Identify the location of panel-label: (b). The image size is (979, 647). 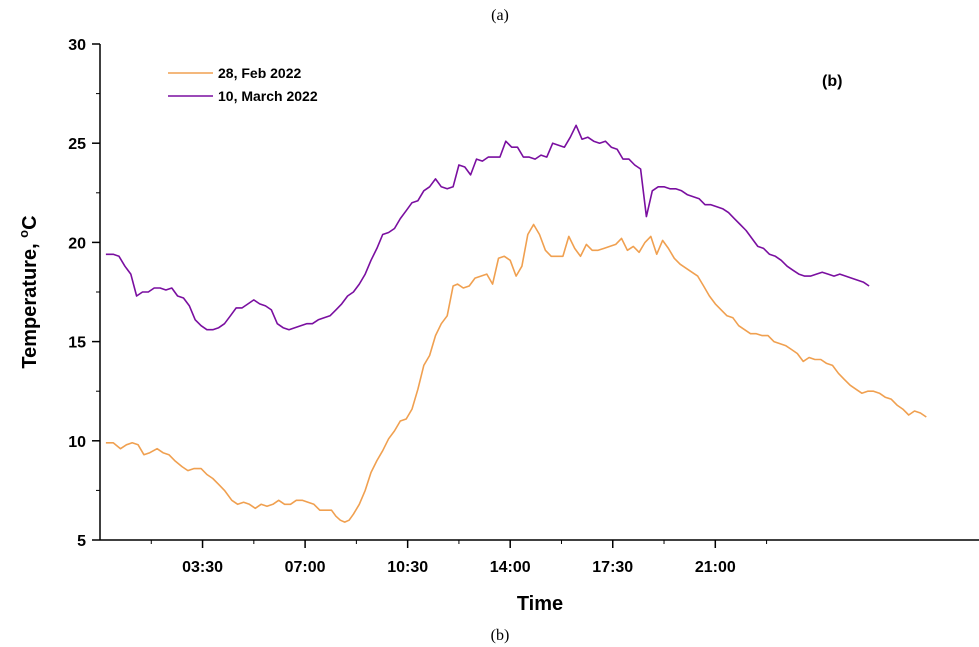
(832, 81).